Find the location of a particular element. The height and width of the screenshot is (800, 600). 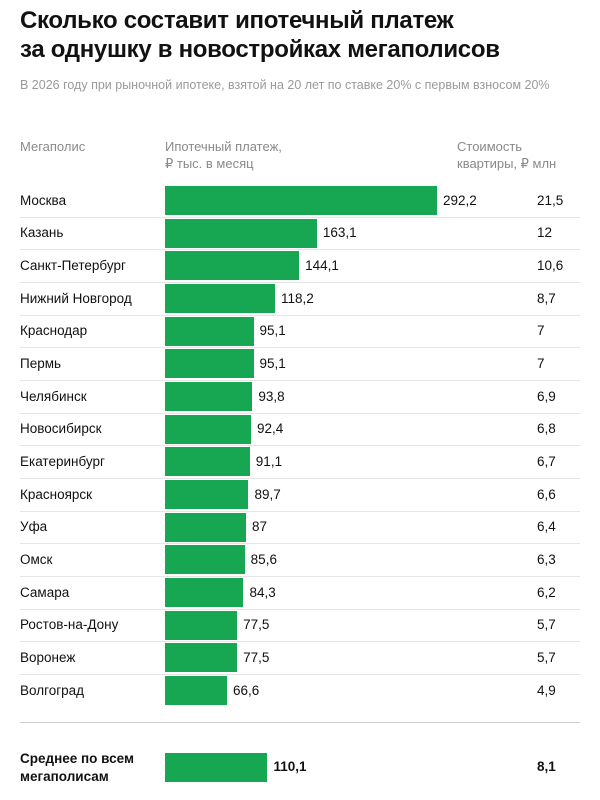

value-label: 92,4 is located at coordinates (270, 429).